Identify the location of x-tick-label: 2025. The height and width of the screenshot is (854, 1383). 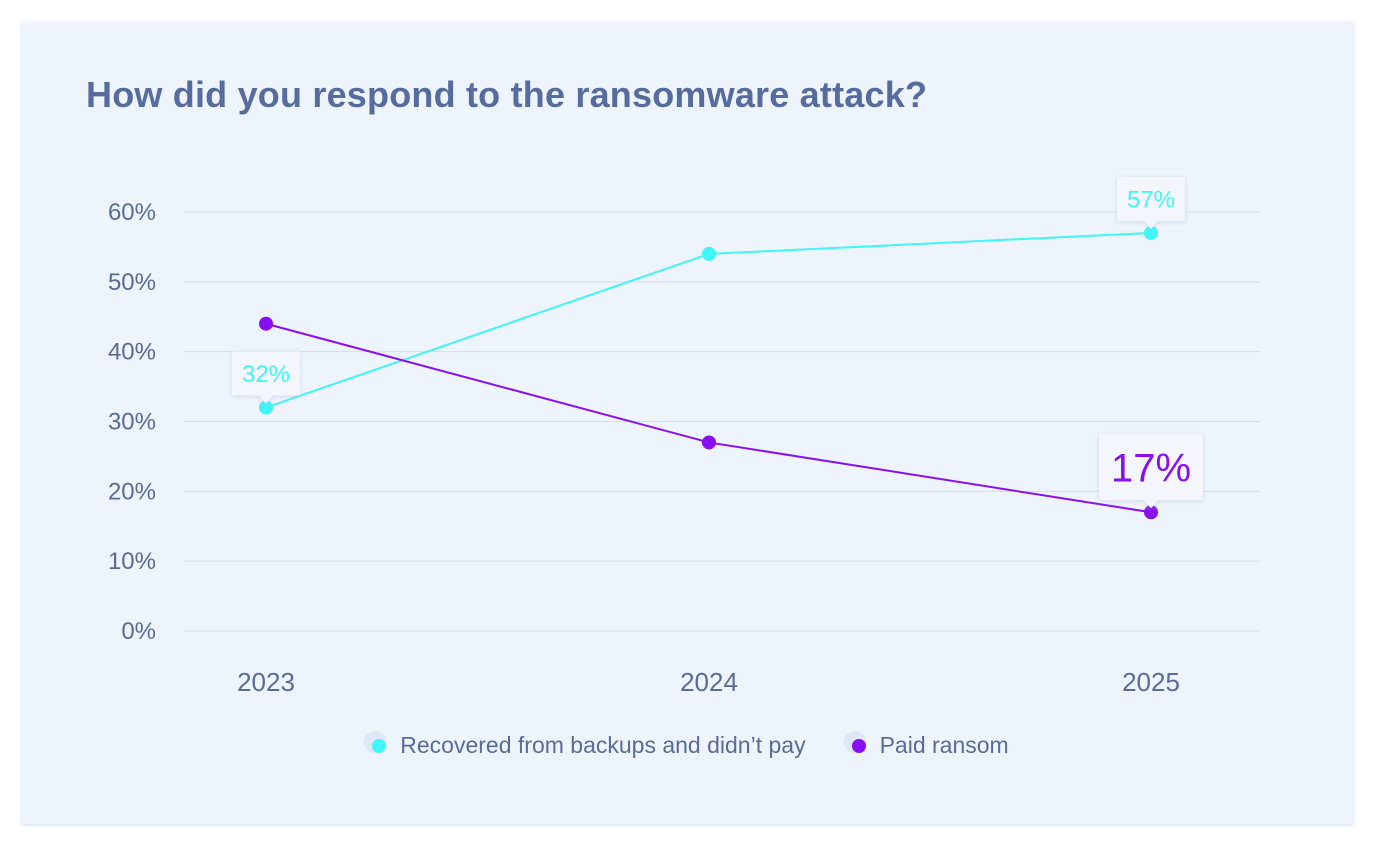
(1151, 682).